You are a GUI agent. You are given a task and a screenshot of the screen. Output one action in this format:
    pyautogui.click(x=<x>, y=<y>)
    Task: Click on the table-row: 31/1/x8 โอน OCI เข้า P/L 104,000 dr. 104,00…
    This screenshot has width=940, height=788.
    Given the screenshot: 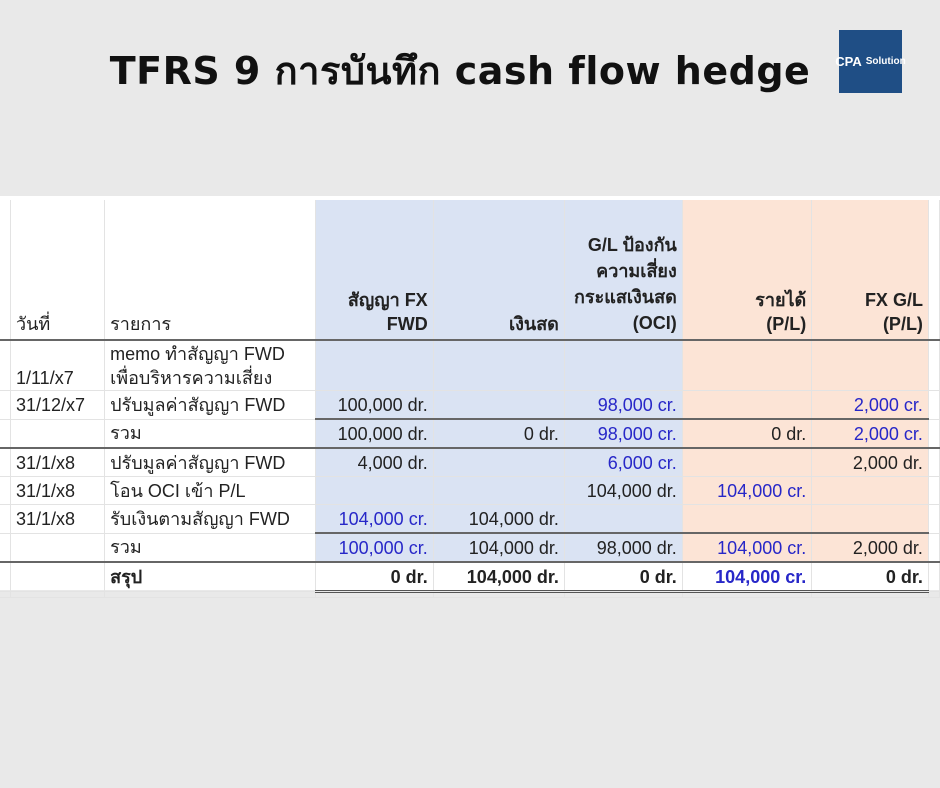 What is the action you would take?
    pyautogui.click(x=470, y=490)
    